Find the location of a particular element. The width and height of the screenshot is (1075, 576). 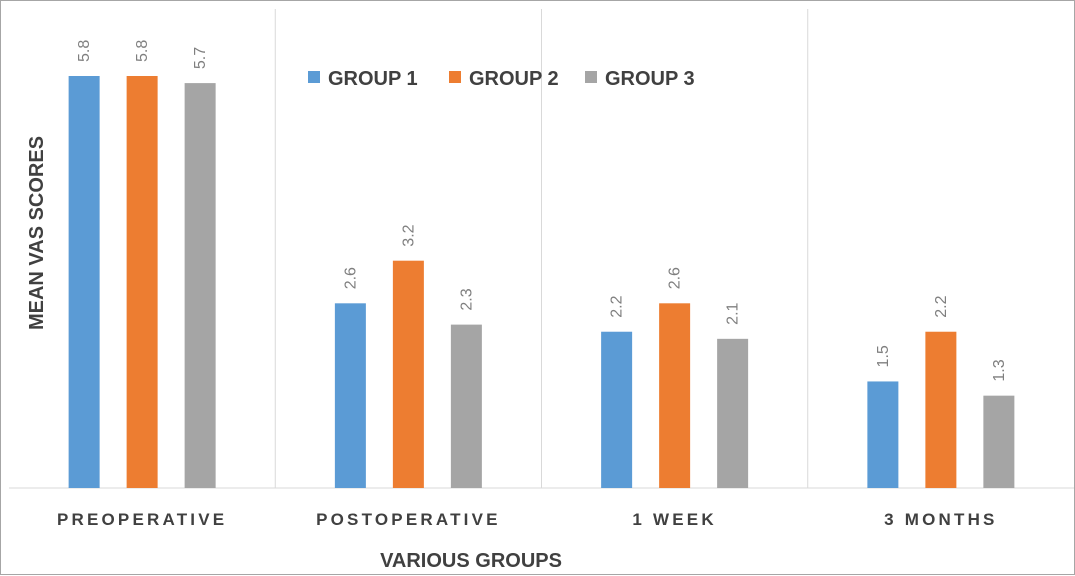

data-label: 2.1 is located at coordinates (733, 313).